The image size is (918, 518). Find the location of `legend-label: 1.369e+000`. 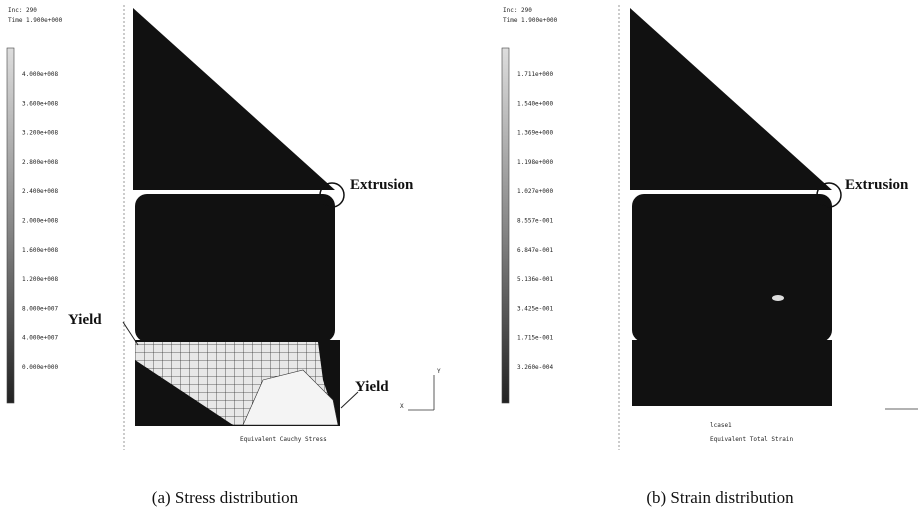

legend-label: 1.369e+000 is located at coordinates (535, 133).